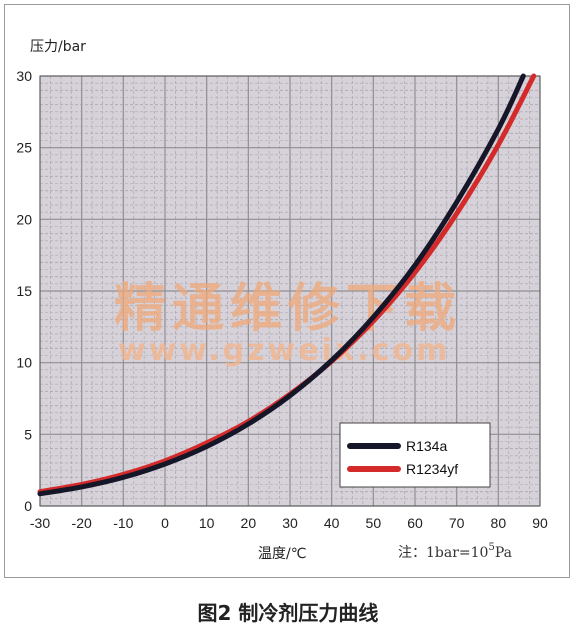  What do you see at coordinates (207, 523) in the screenshot?
I see `x-tick-label: 10` at bounding box center [207, 523].